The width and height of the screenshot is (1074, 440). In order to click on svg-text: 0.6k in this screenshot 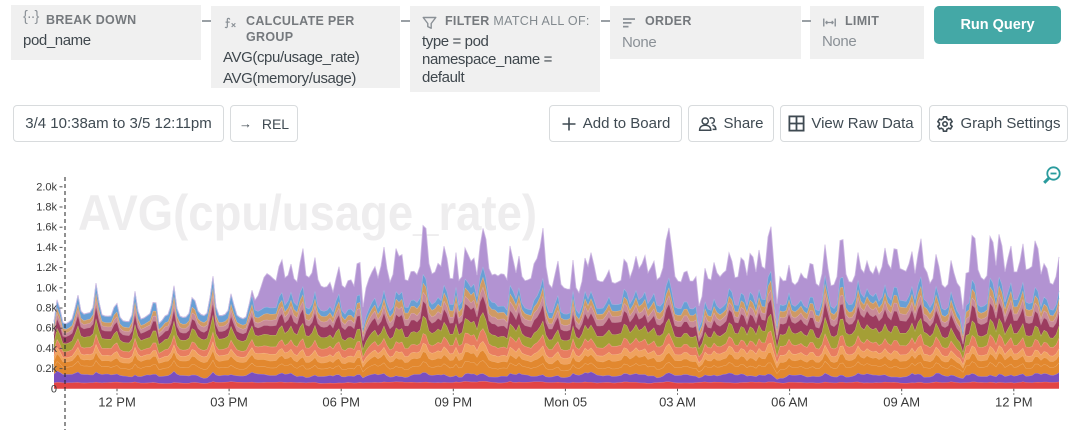, I will do `click(46, 329)`.